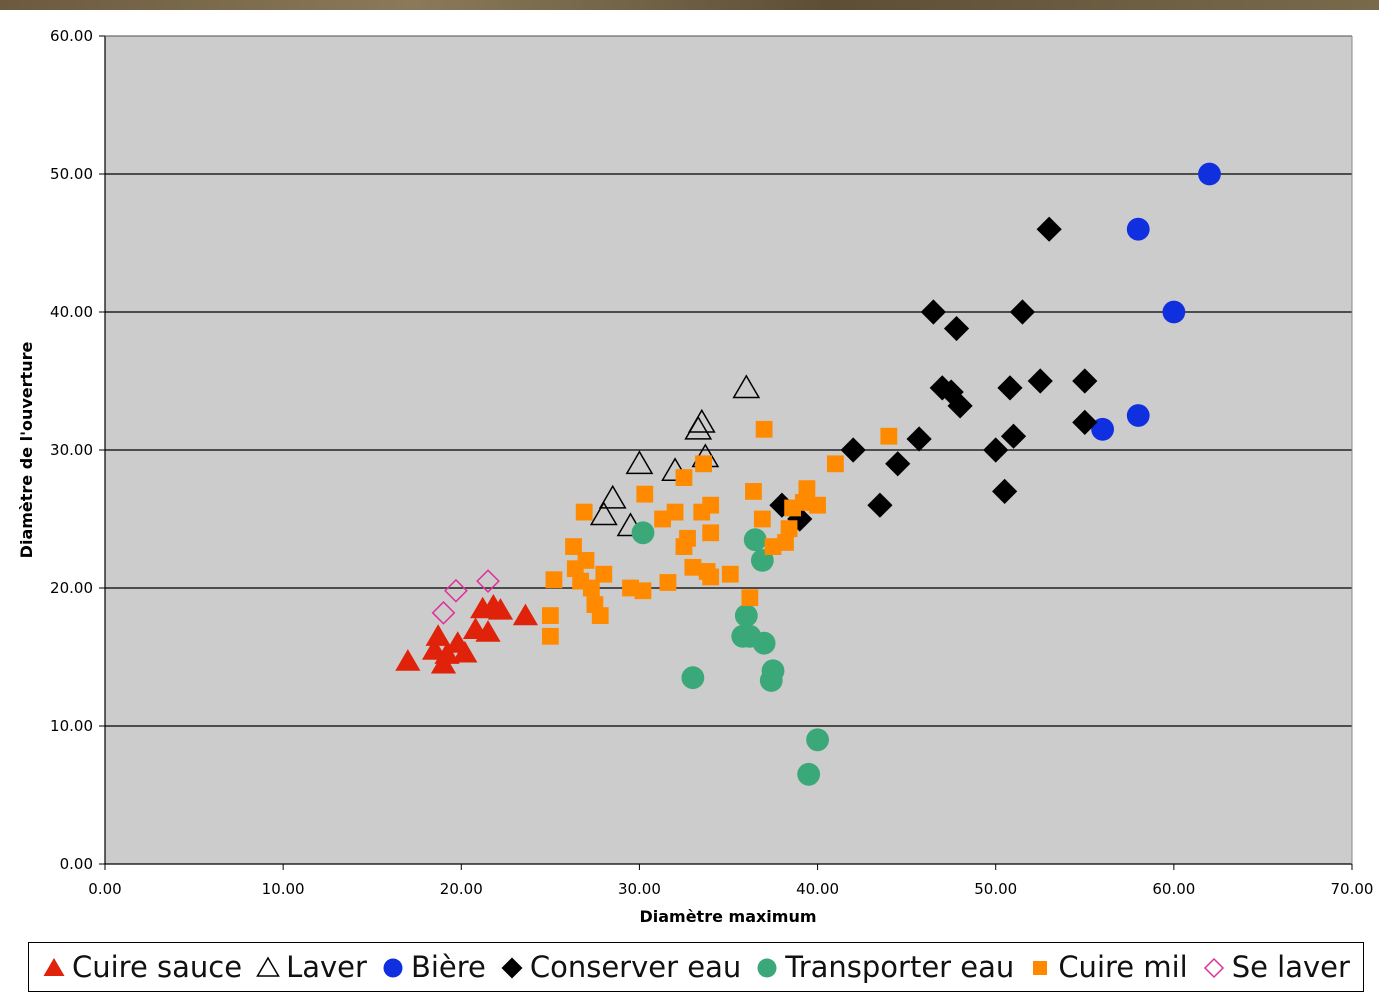 The image size is (1379, 992). Describe the element at coordinates (1290, 967) in the screenshot. I see `legend-label: Se laver` at that location.